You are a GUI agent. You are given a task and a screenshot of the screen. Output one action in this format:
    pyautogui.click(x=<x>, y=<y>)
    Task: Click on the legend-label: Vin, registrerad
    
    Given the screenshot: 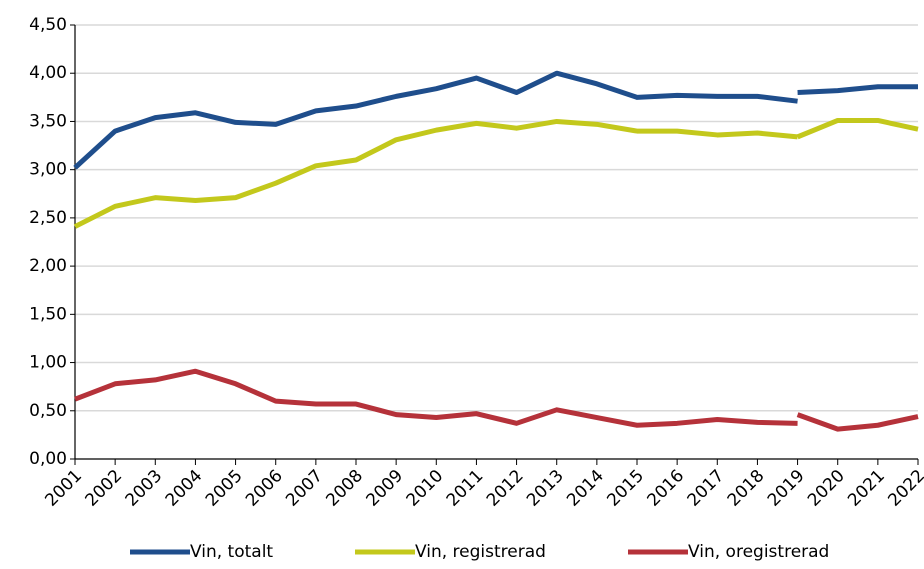 What is the action you would take?
    pyautogui.click(x=480, y=552)
    